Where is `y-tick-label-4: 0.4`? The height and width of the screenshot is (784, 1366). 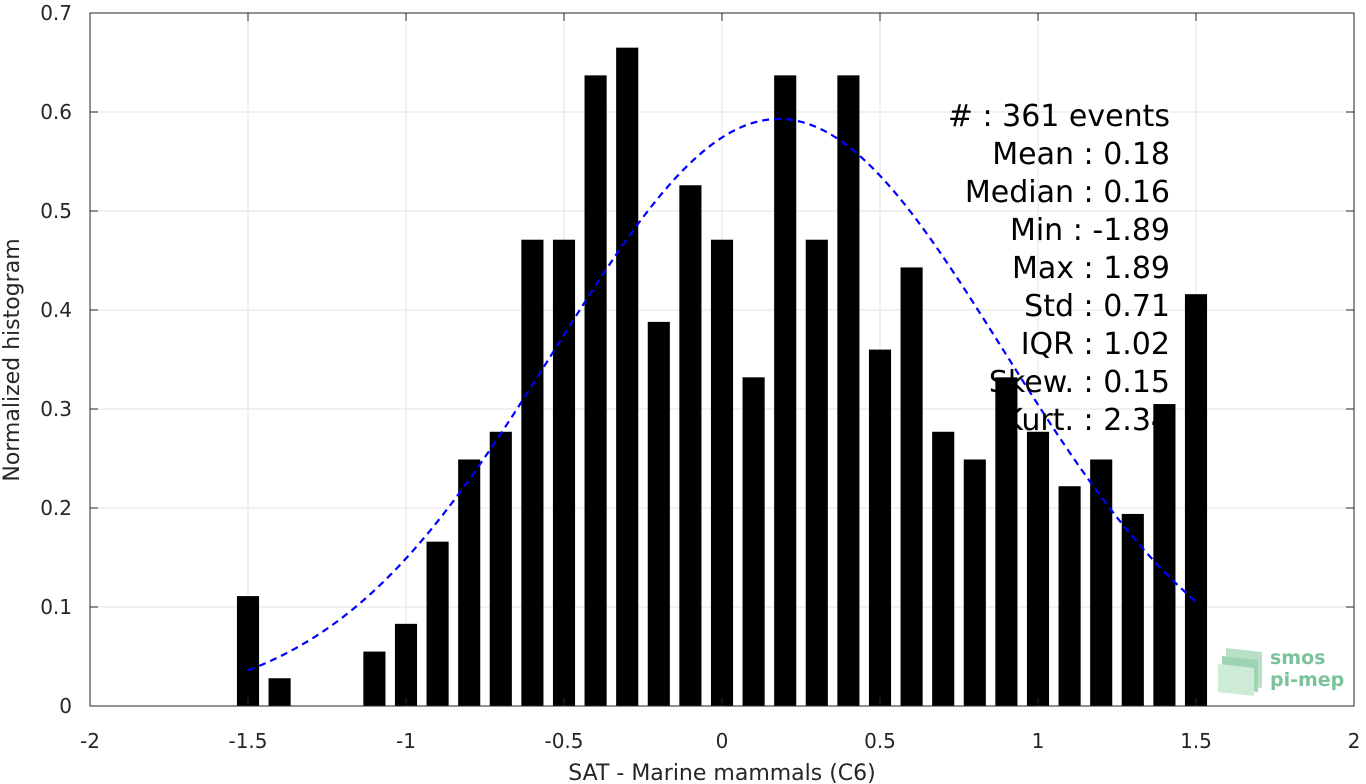
y-tick-label-4: 0.4 is located at coordinates (56, 310).